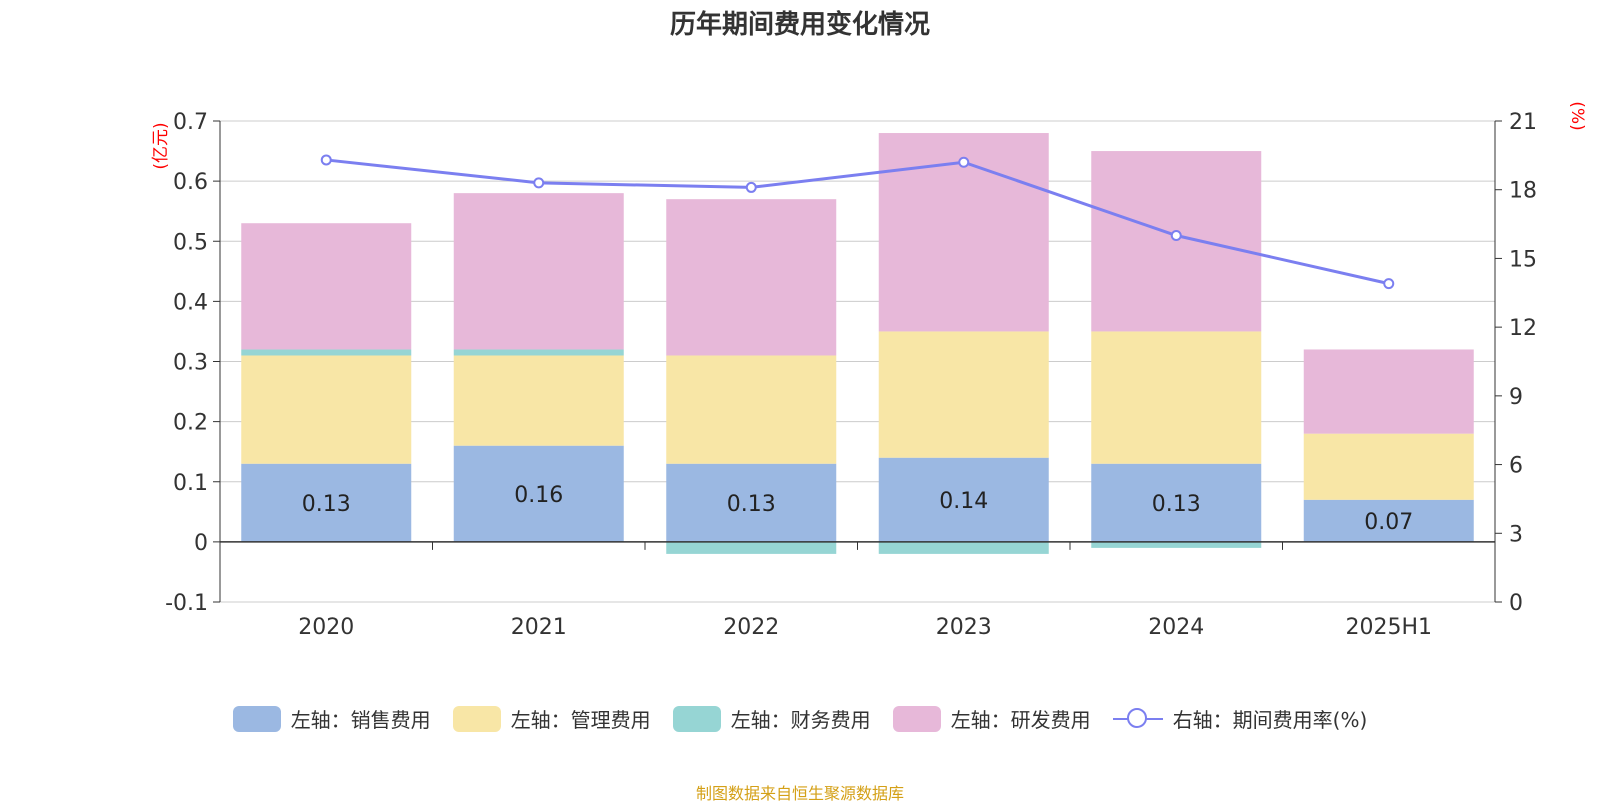  Describe the element at coordinates (1516, 603) in the screenshot. I see `right-tick-label: 0` at that location.